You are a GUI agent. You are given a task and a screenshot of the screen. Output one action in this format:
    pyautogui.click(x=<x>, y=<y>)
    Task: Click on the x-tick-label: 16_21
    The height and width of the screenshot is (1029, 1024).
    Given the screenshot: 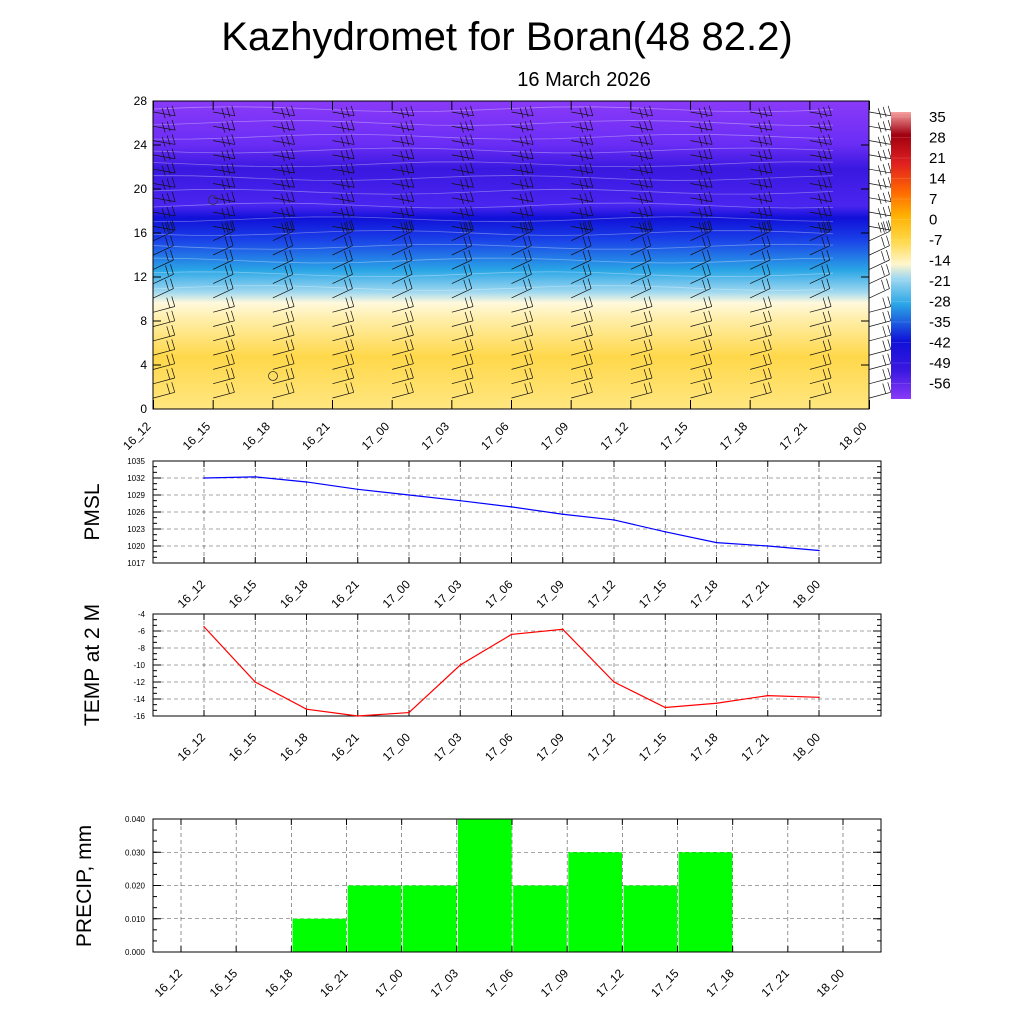 What is the action you would take?
    pyautogui.click(x=345, y=747)
    